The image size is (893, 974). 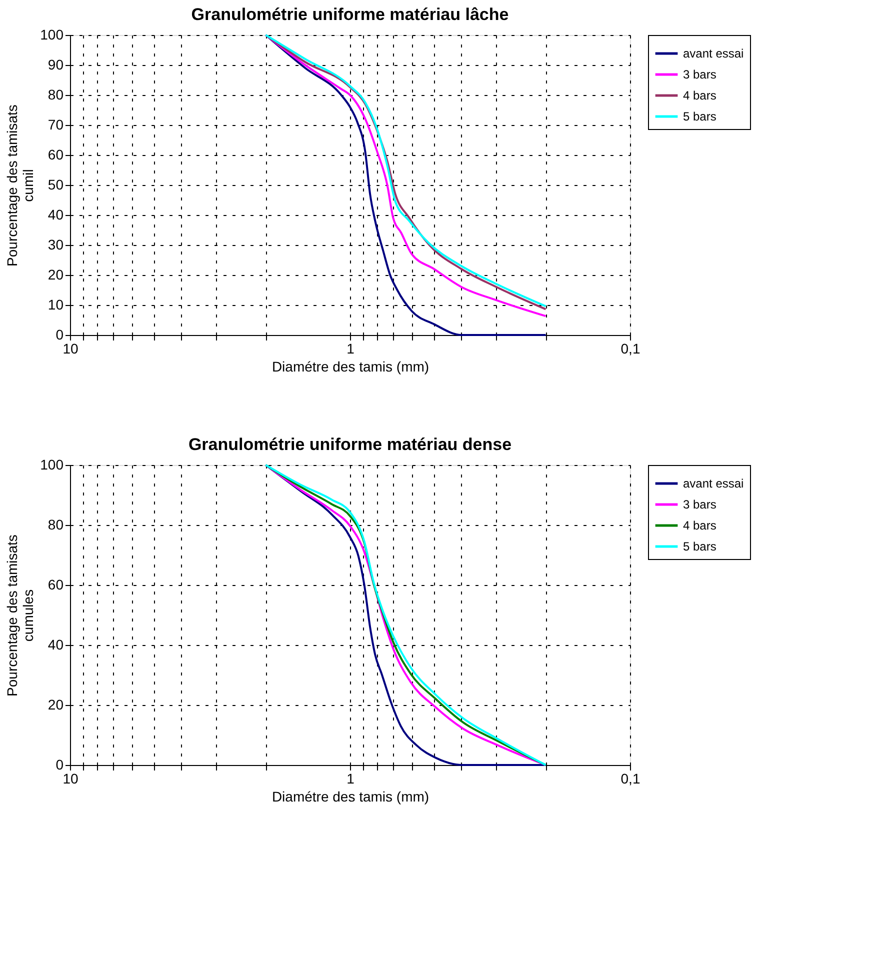 I want to click on y-tick-label: 10, so click(x=56, y=304).